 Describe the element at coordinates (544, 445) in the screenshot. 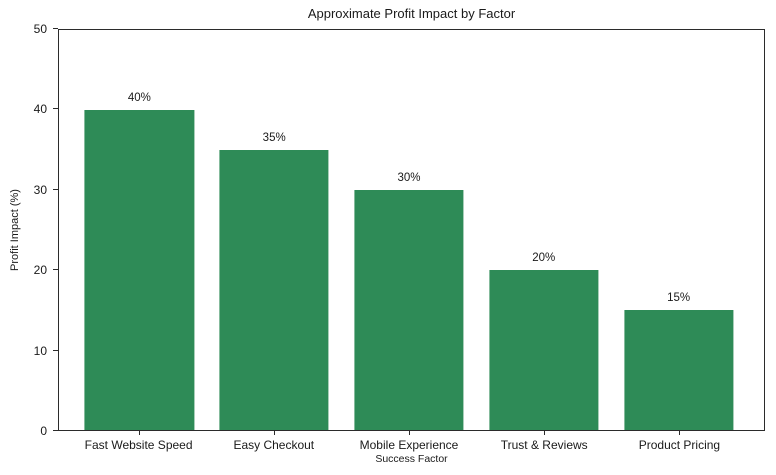

I see `x-tick-label: Trust & Reviews` at that location.